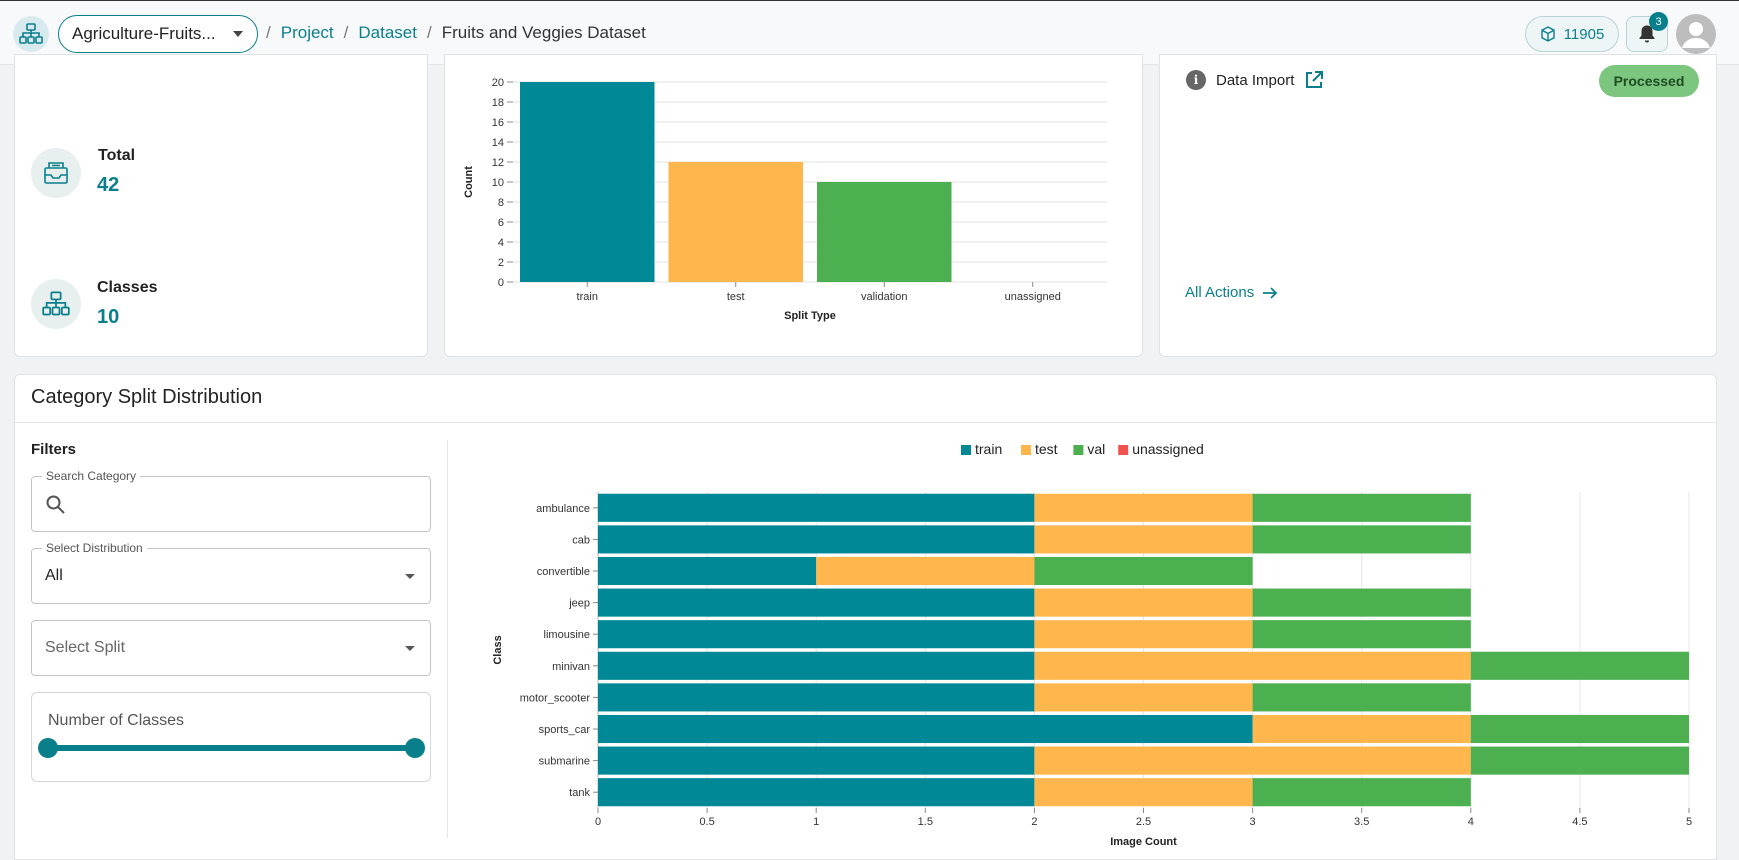 Image resolution: width=1739 pixels, height=860 pixels. Describe the element at coordinates (221, 205) in the screenshot. I see `stats-card` at that location.